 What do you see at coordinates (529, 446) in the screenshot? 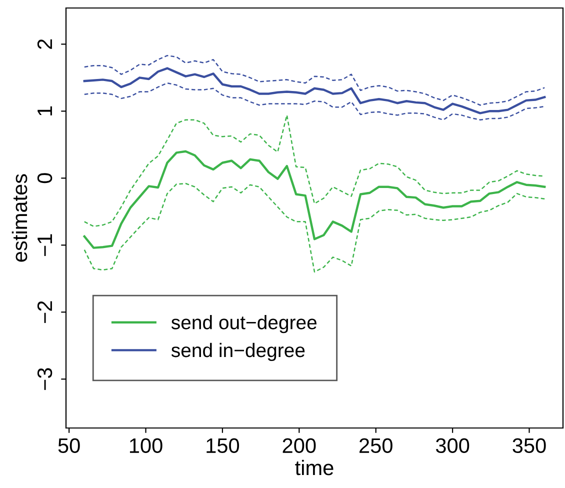
I see `x-tick-label: 350` at bounding box center [529, 446].